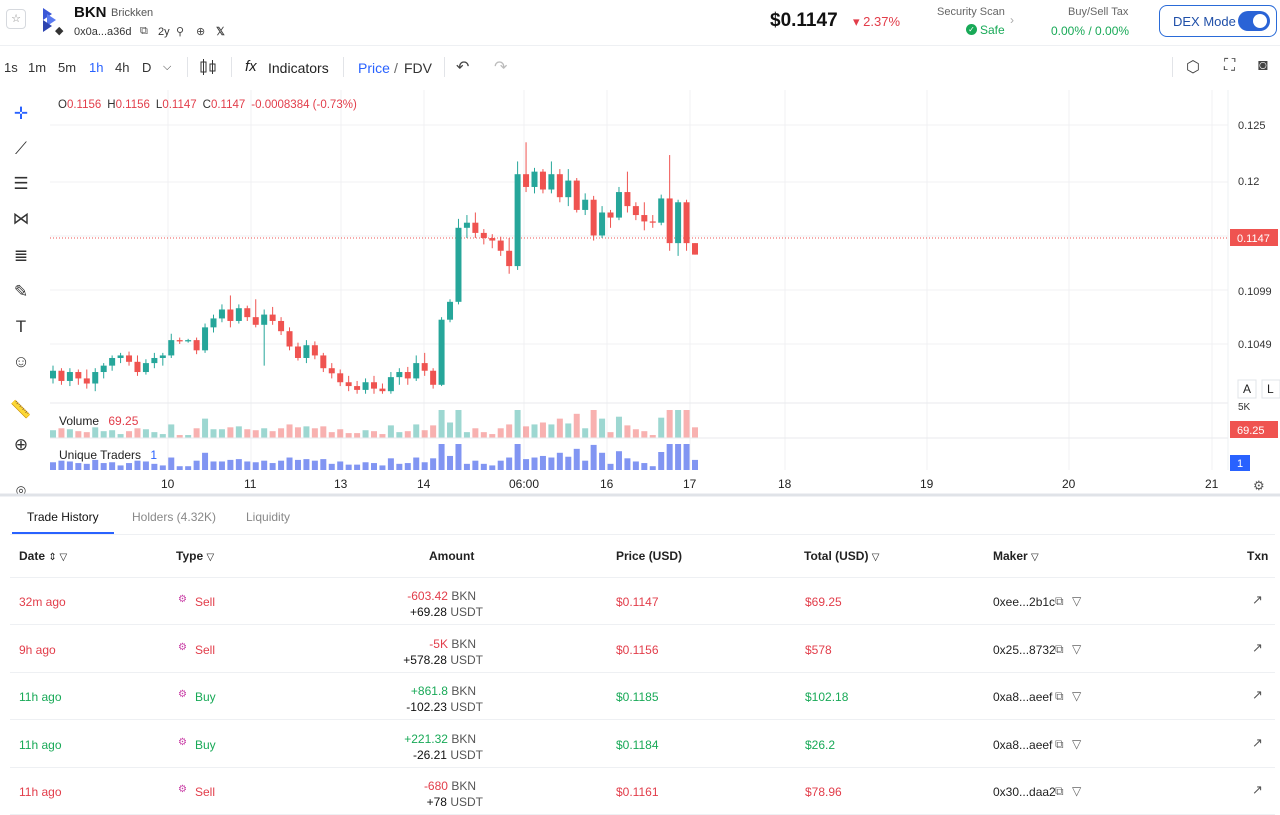 Image resolution: width=1280 pixels, height=815 pixels. What do you see at coordinates (43, 556) in the screenshot?
I see `header-date: Date ⇕ ▽` at bounding box center [43, 556].